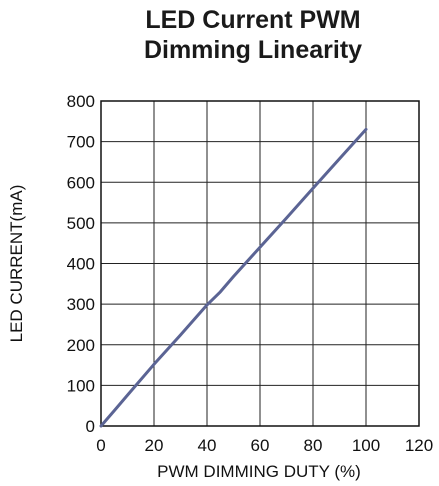 The height and width of the screenshot is (486, 439). I want to click on x-tick-label-4: 80, so click(313, 445).